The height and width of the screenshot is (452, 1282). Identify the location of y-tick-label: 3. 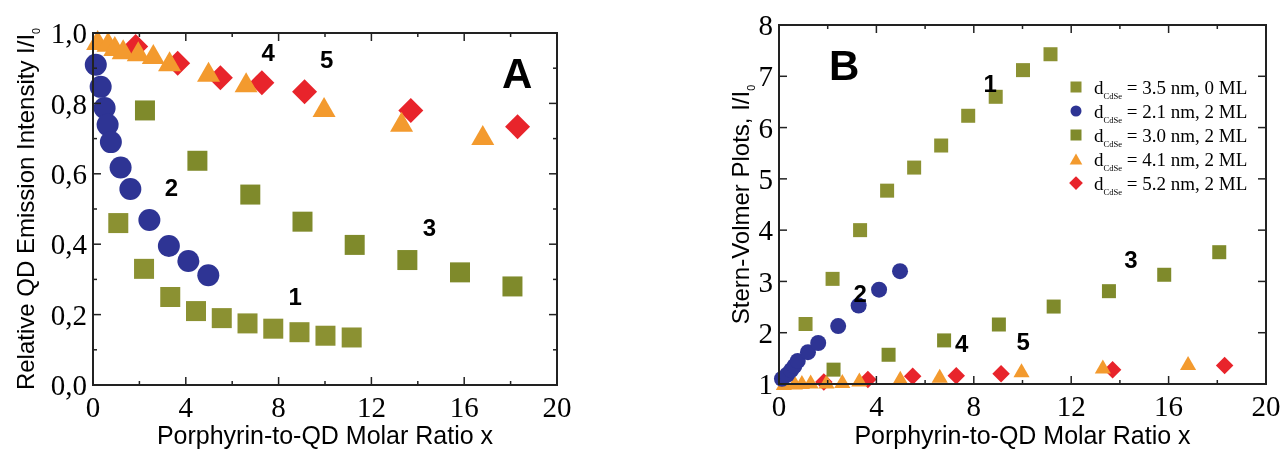
(765, 281).